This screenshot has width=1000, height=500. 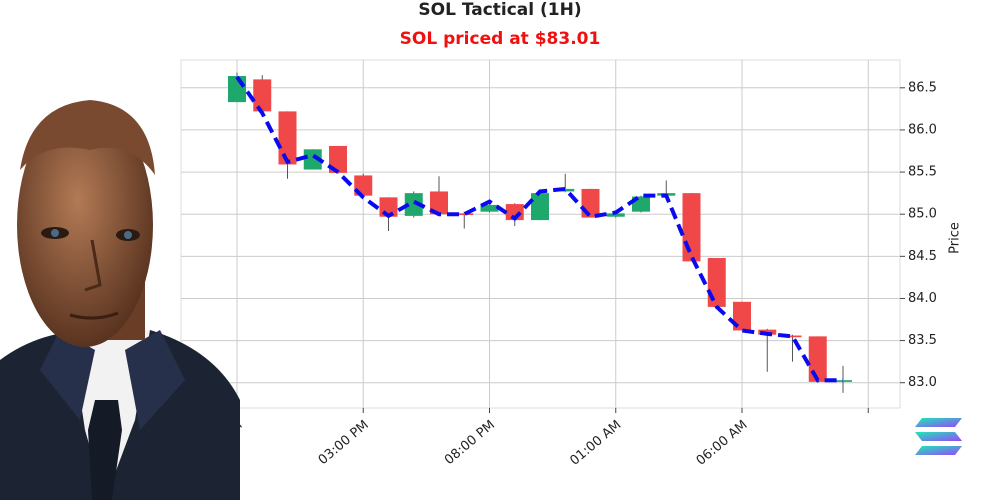 What do you see at coordinates (922, 382) in the screenshot?
I see `y-tick-label: 83.0` at bounding box center [922, 382].